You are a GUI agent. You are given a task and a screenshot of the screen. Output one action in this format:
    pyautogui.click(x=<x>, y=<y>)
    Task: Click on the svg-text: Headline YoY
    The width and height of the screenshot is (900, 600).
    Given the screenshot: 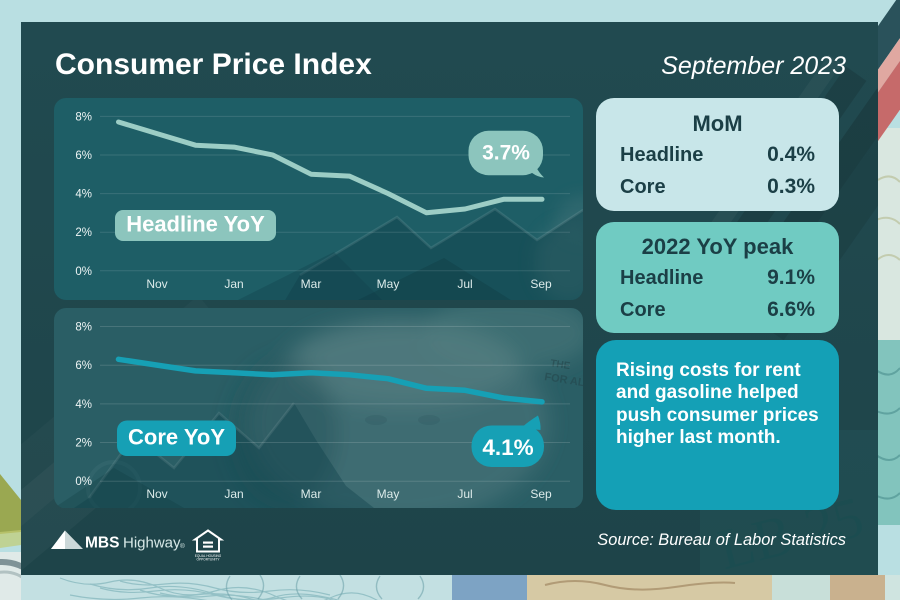 What is the action you would take?
    pyautogui.click(x=195, y=224)
    